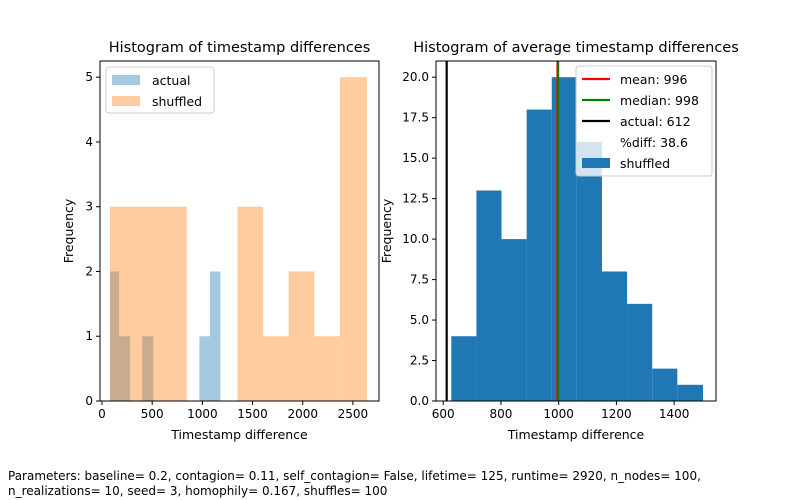 Image resolution: width=800 pixels, height=500 pixels. Describe the element at coordinates (89, 271) in the screenshot. I see `y-tick-label: 2` at that location.